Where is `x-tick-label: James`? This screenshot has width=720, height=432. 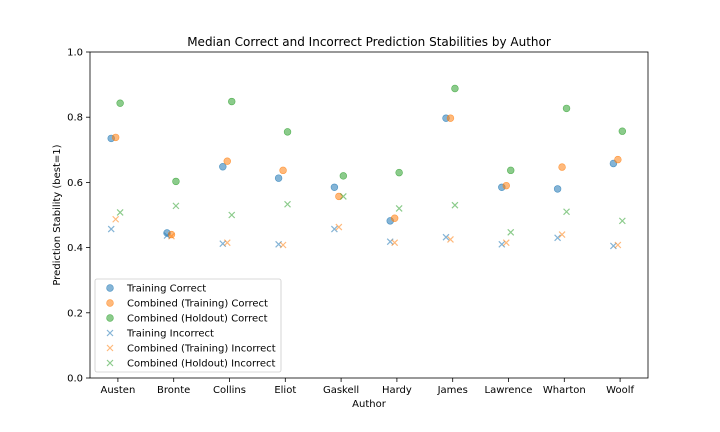 x-tick-label: James is located at coordinates (452, 390).